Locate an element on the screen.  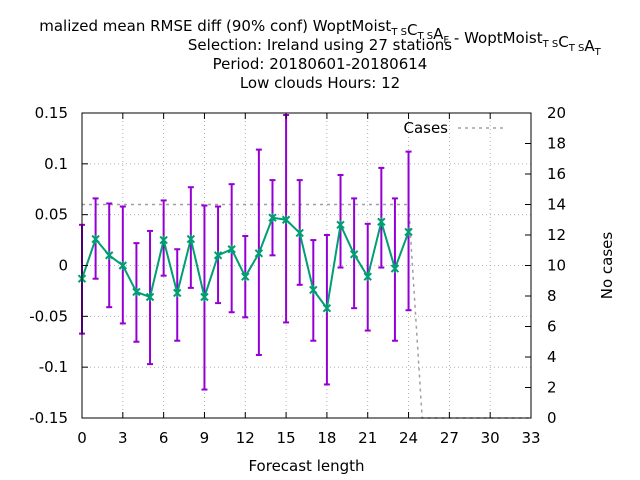
x-tick-label: 21 is located at coordinates (367, 438).